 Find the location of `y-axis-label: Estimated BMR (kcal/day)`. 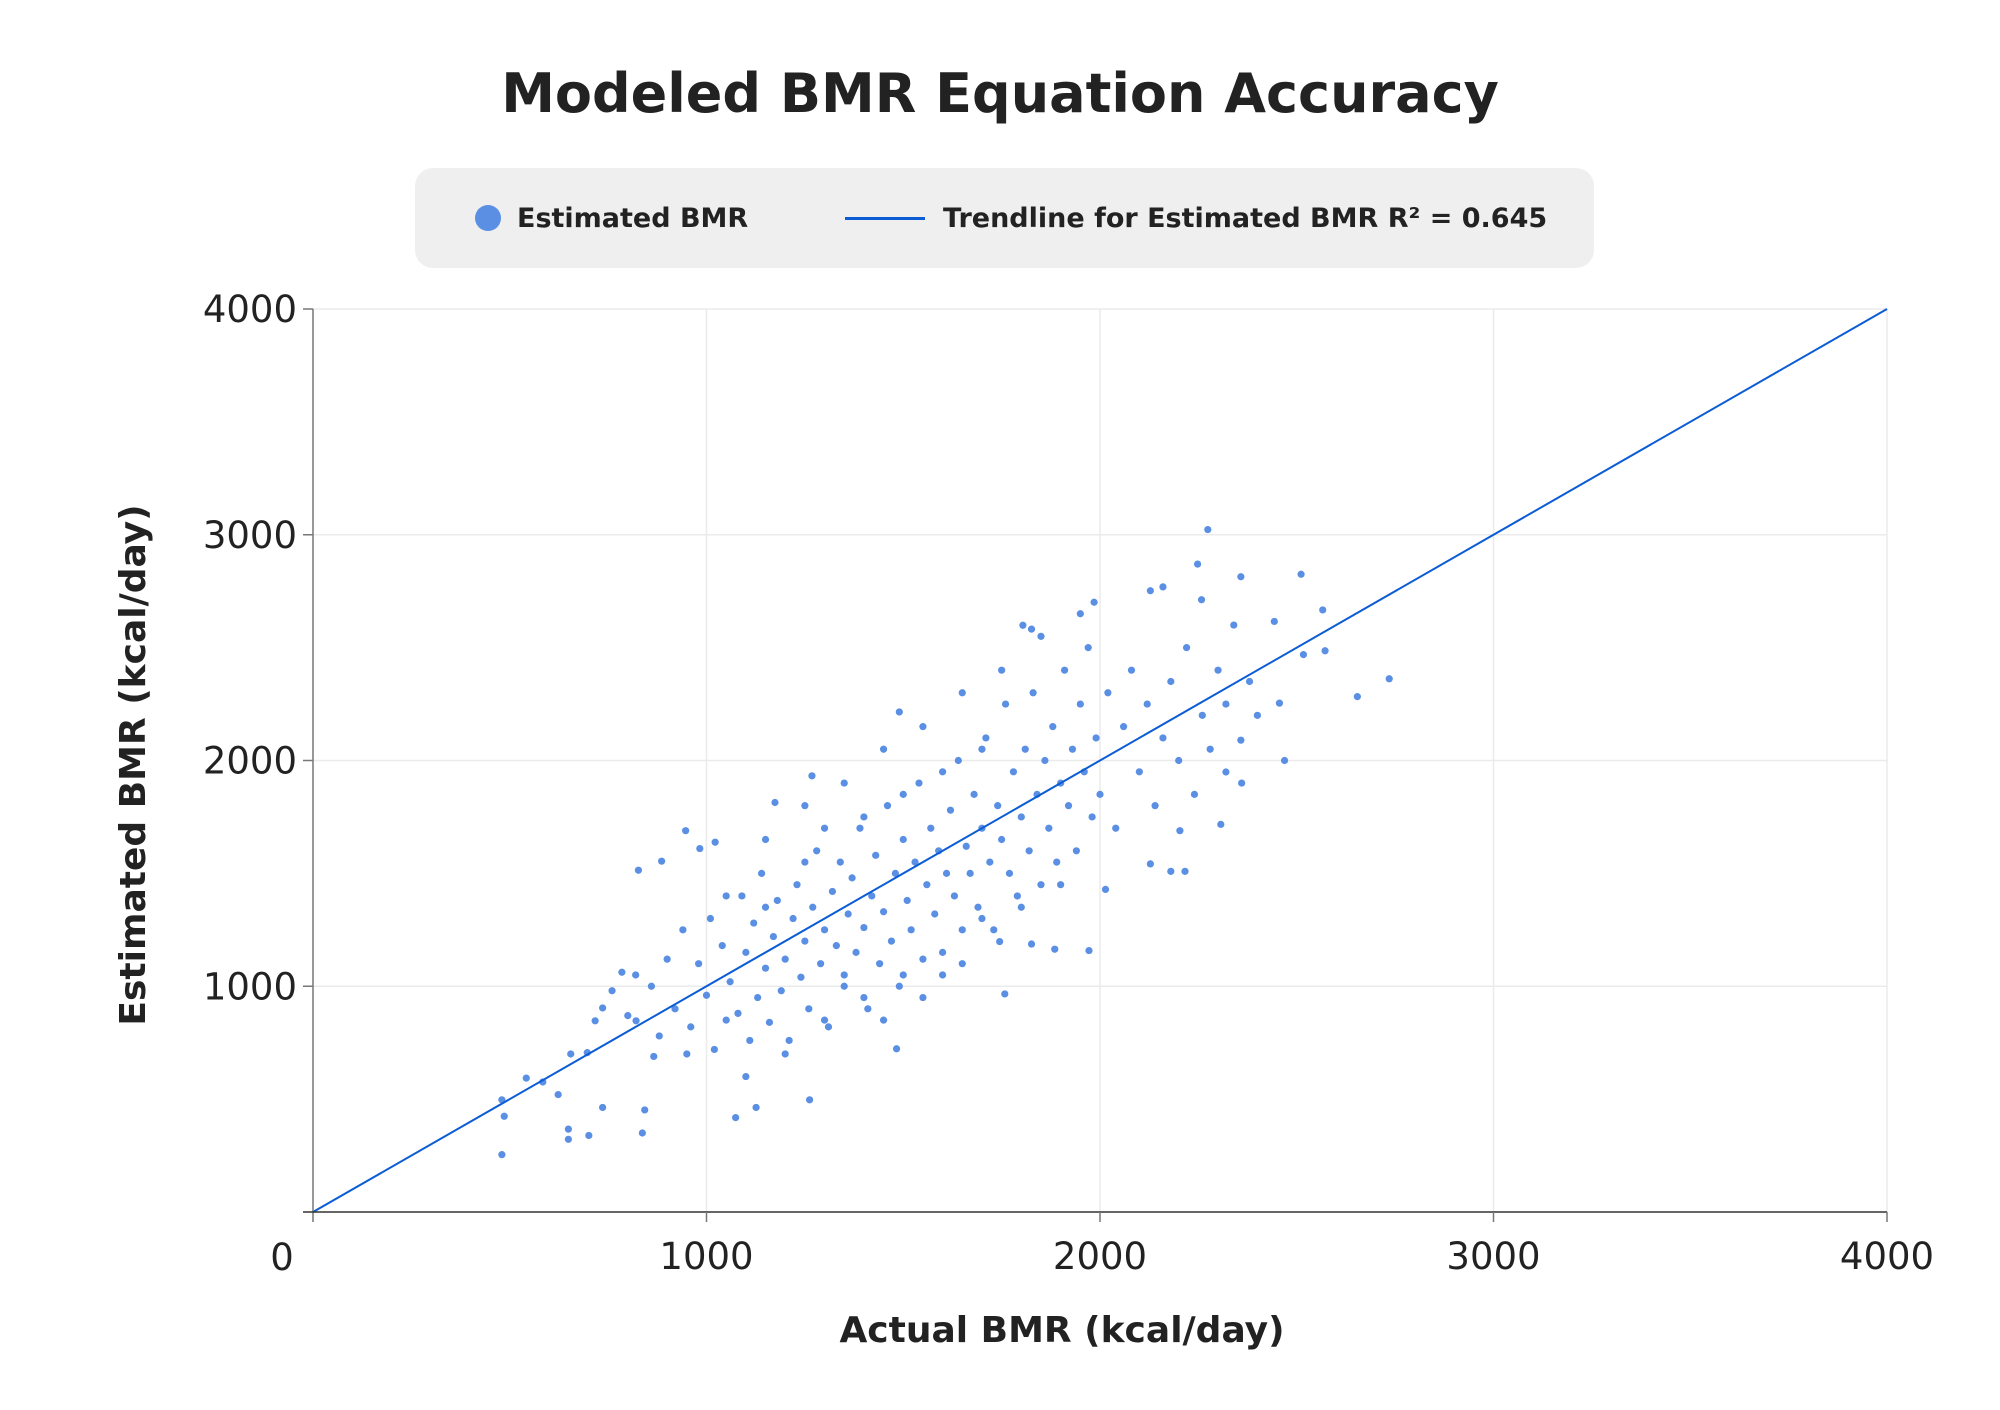

y-axis-label: Estimated BMR (kcal/day) is located at coordinates (133, 764).